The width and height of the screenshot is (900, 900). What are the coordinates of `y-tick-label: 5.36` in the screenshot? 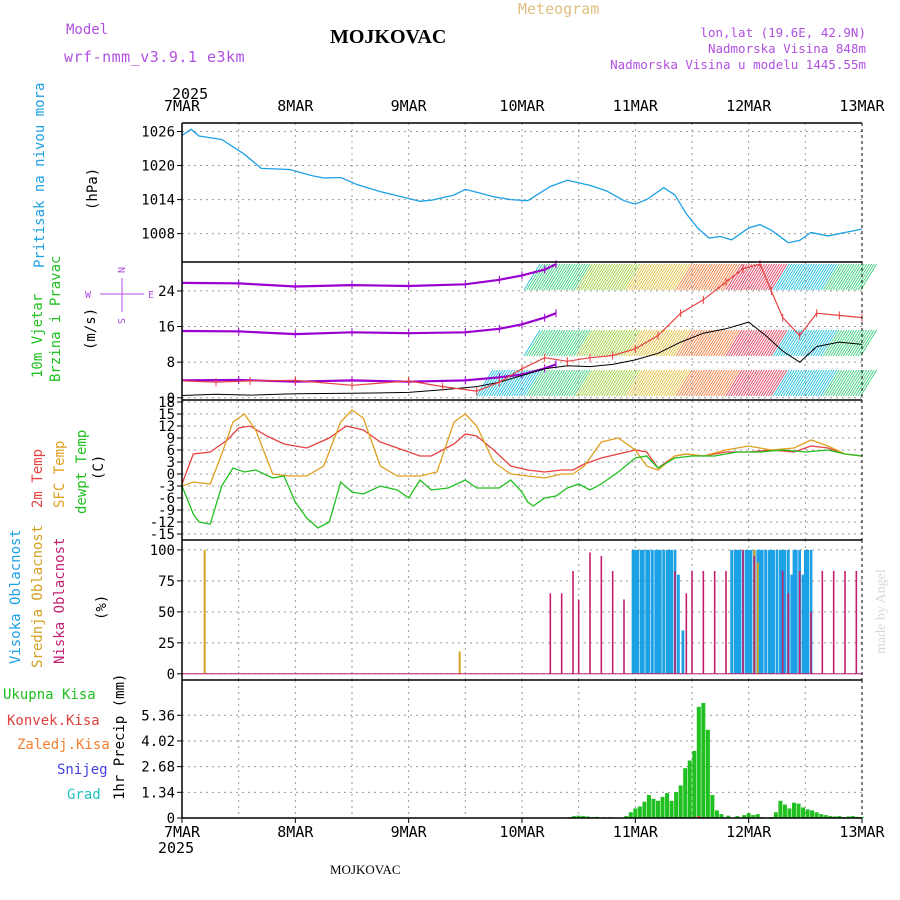 It's located at (158, 716).